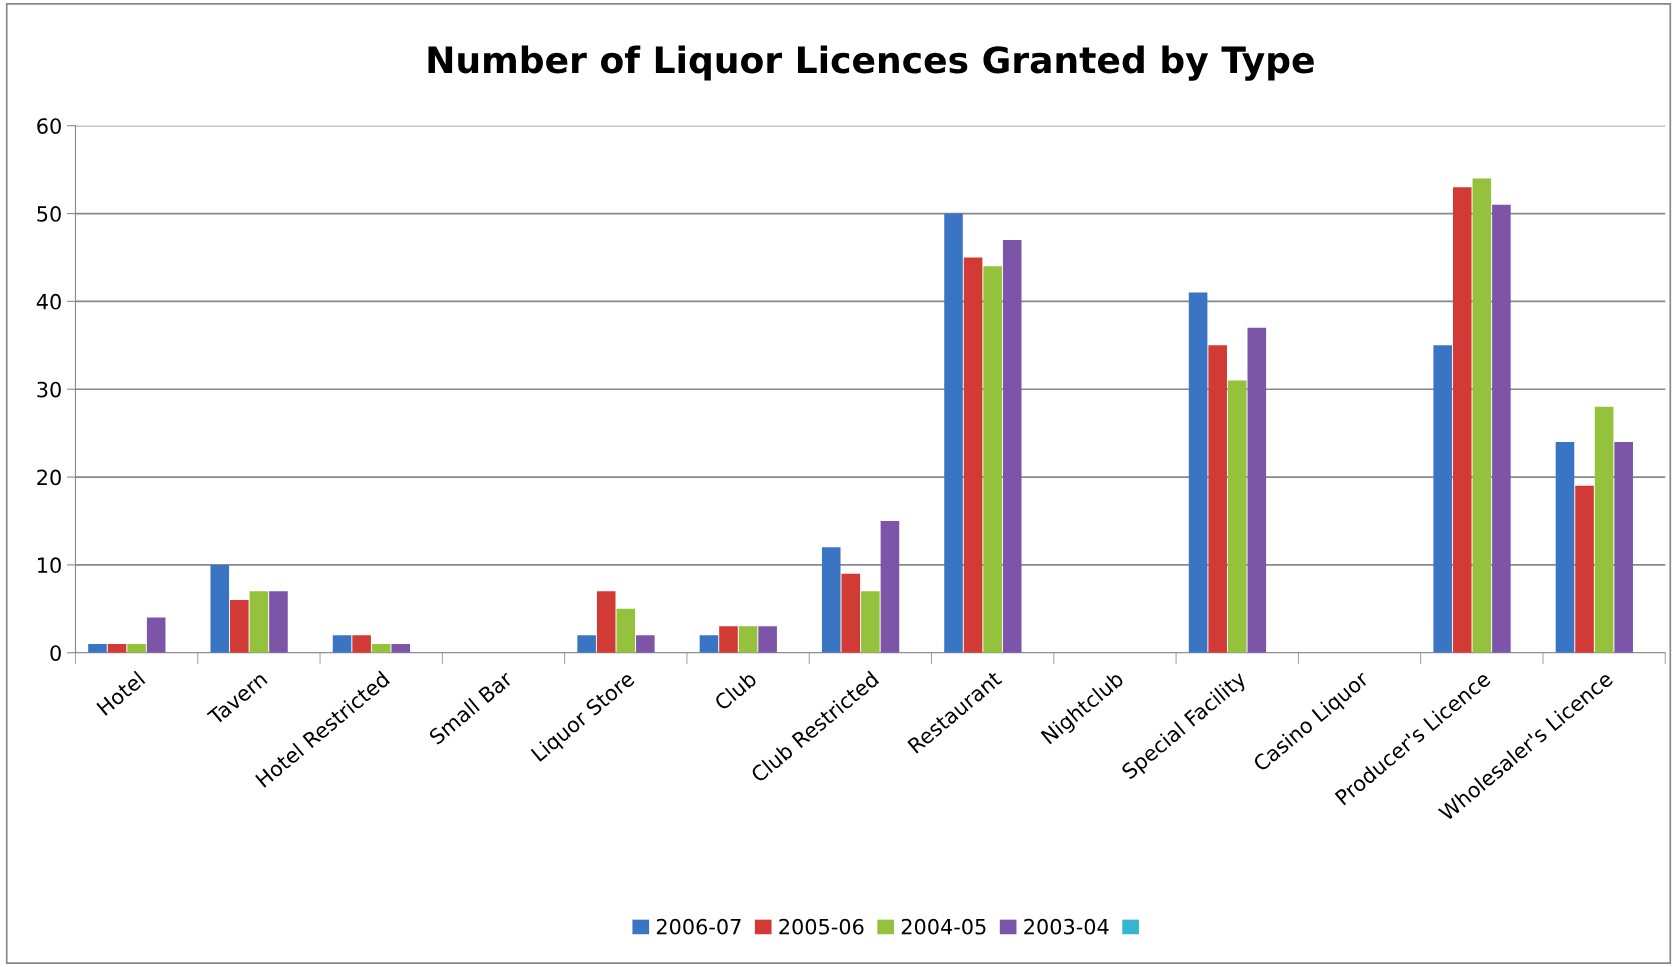 This screenshot has height=967, width=1677. I want to click on legend-label: 2004-05, so click(943, 926).